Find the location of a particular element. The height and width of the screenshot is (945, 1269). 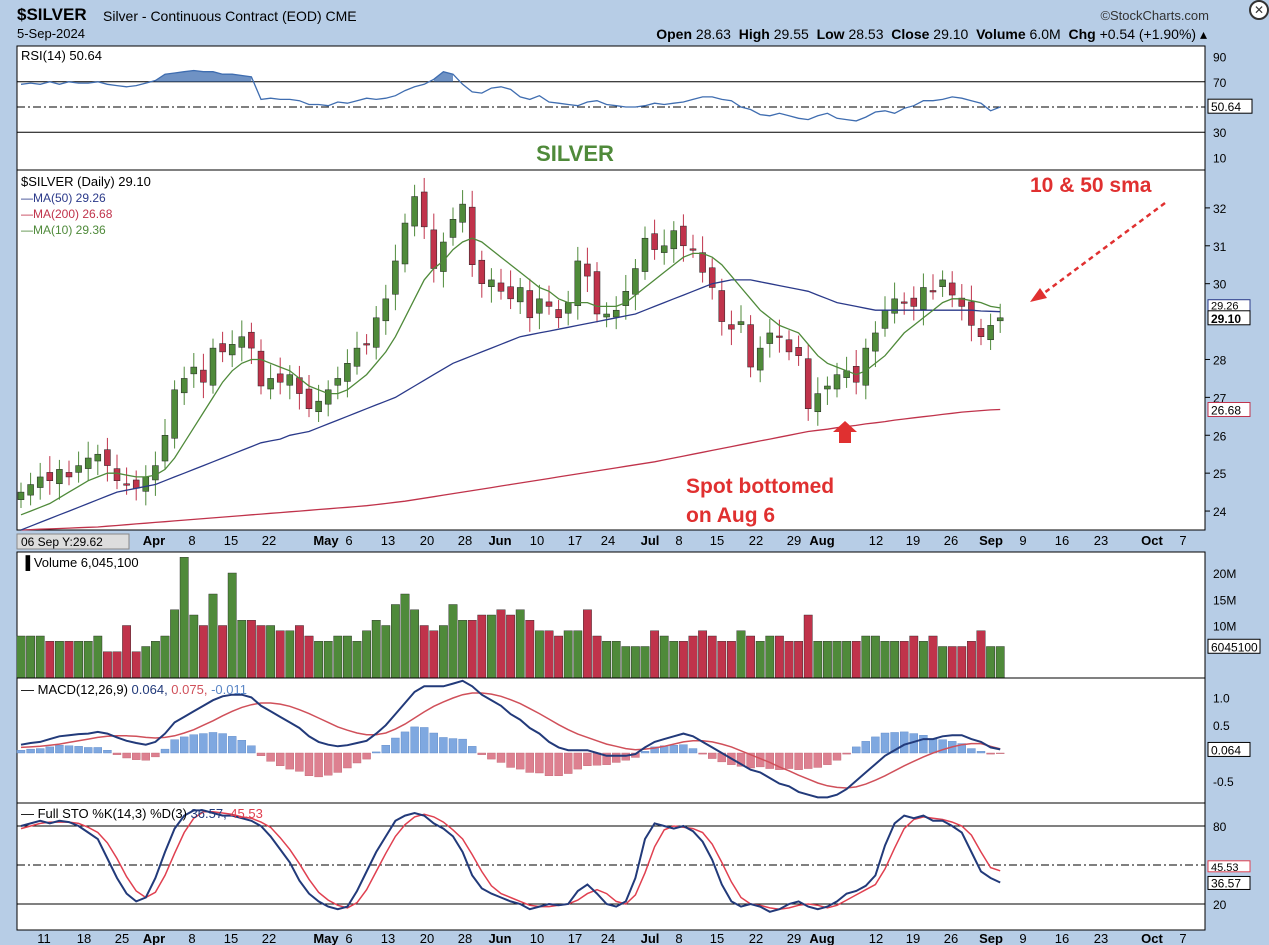

macd-last-value: 0.064 is located at coordinates (1226, 750).